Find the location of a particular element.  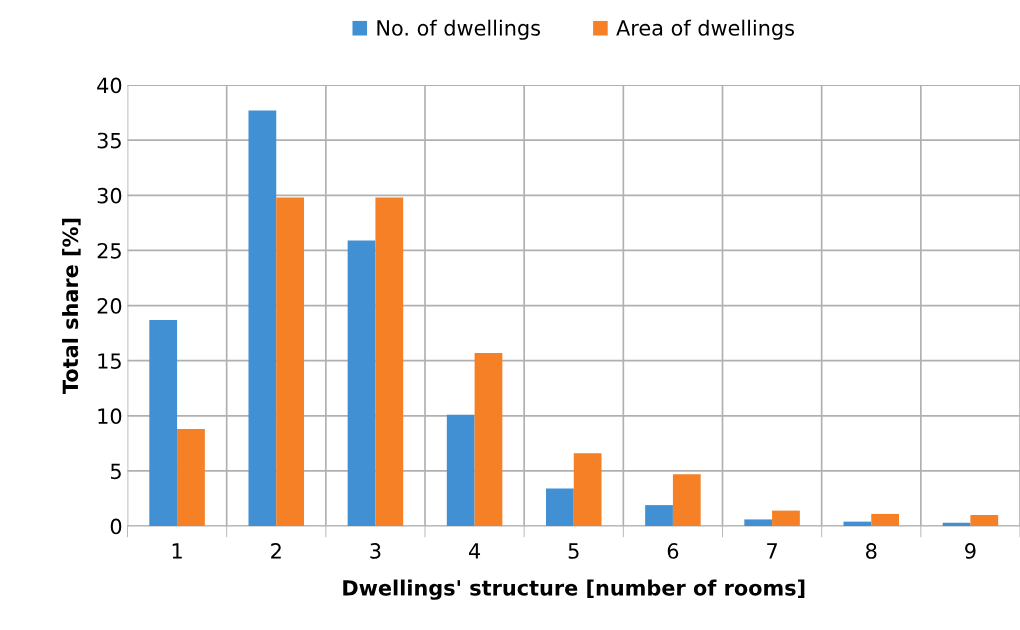

y-axis-title: Total share [%] is located at coordinates (71, 306).